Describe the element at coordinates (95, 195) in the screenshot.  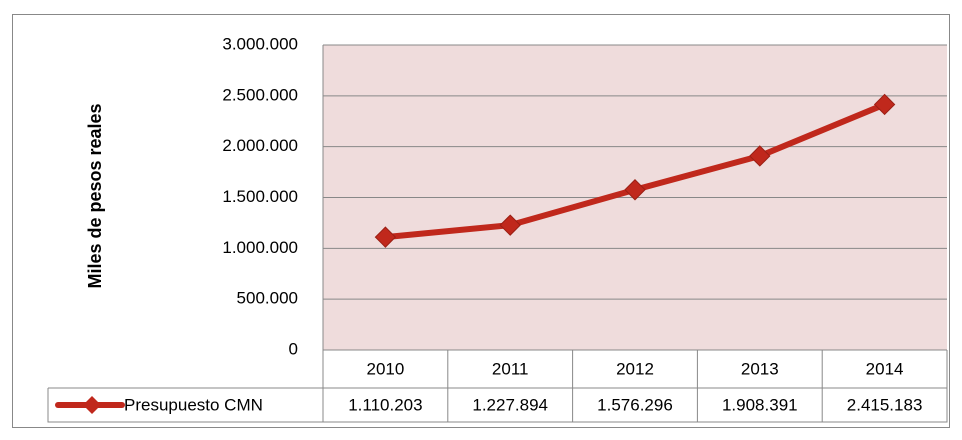
I see `y-axis-label: Miles de pesos reales` at that location.